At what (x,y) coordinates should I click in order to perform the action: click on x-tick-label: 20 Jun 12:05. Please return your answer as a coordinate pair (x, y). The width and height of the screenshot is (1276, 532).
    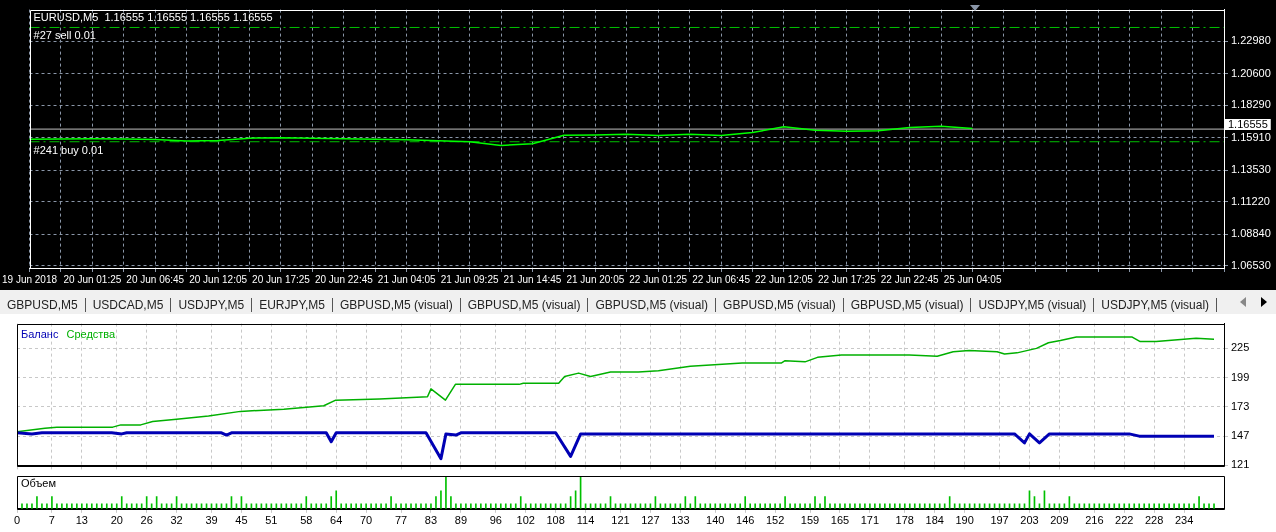
    Looking at the image, I should click on (218, 279).